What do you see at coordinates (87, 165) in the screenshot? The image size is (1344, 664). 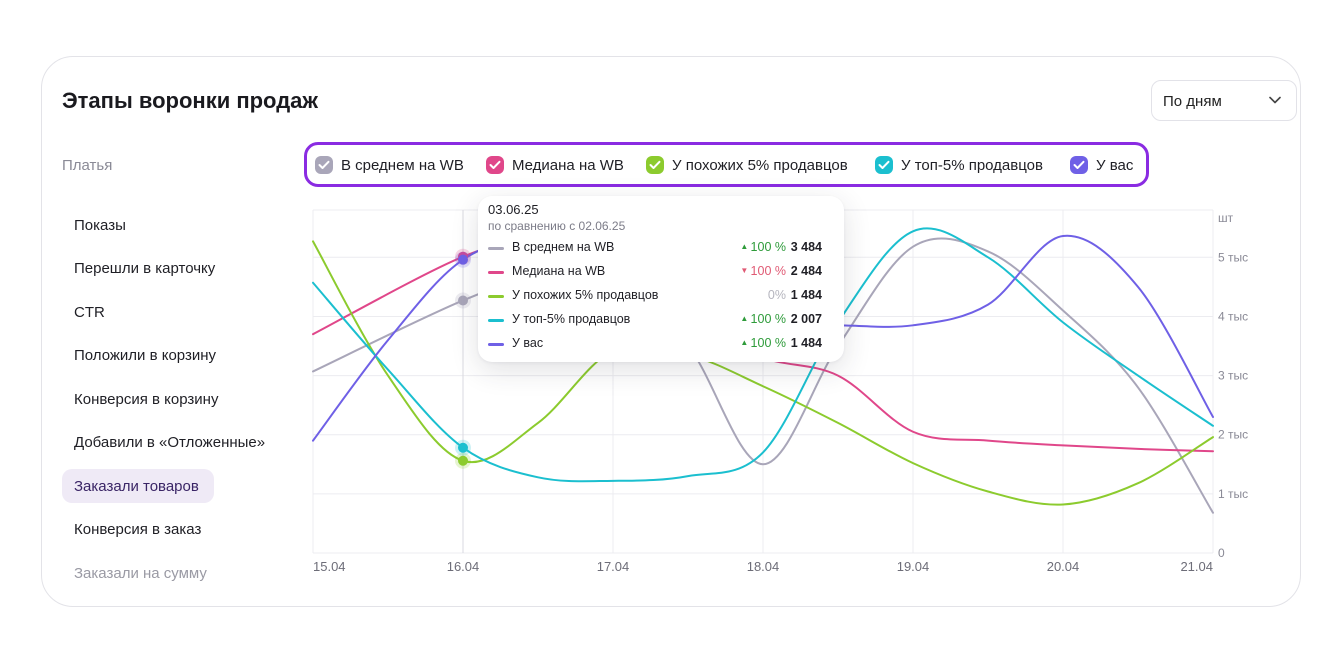 I see `category-label: Платья` at bounding box center [87, 165].